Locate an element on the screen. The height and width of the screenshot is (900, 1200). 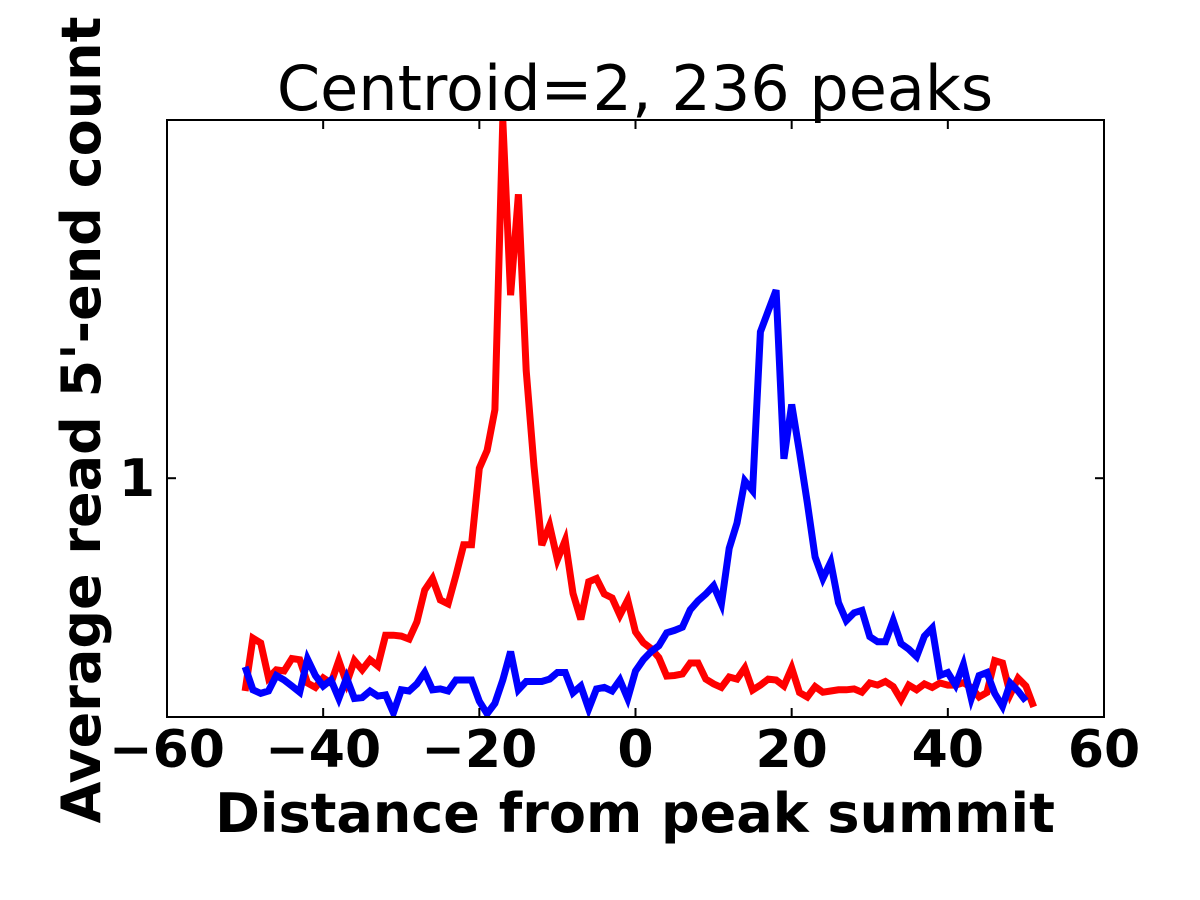
y-axis-label: Average read 5'-end count is located at coordinates (81, 420).